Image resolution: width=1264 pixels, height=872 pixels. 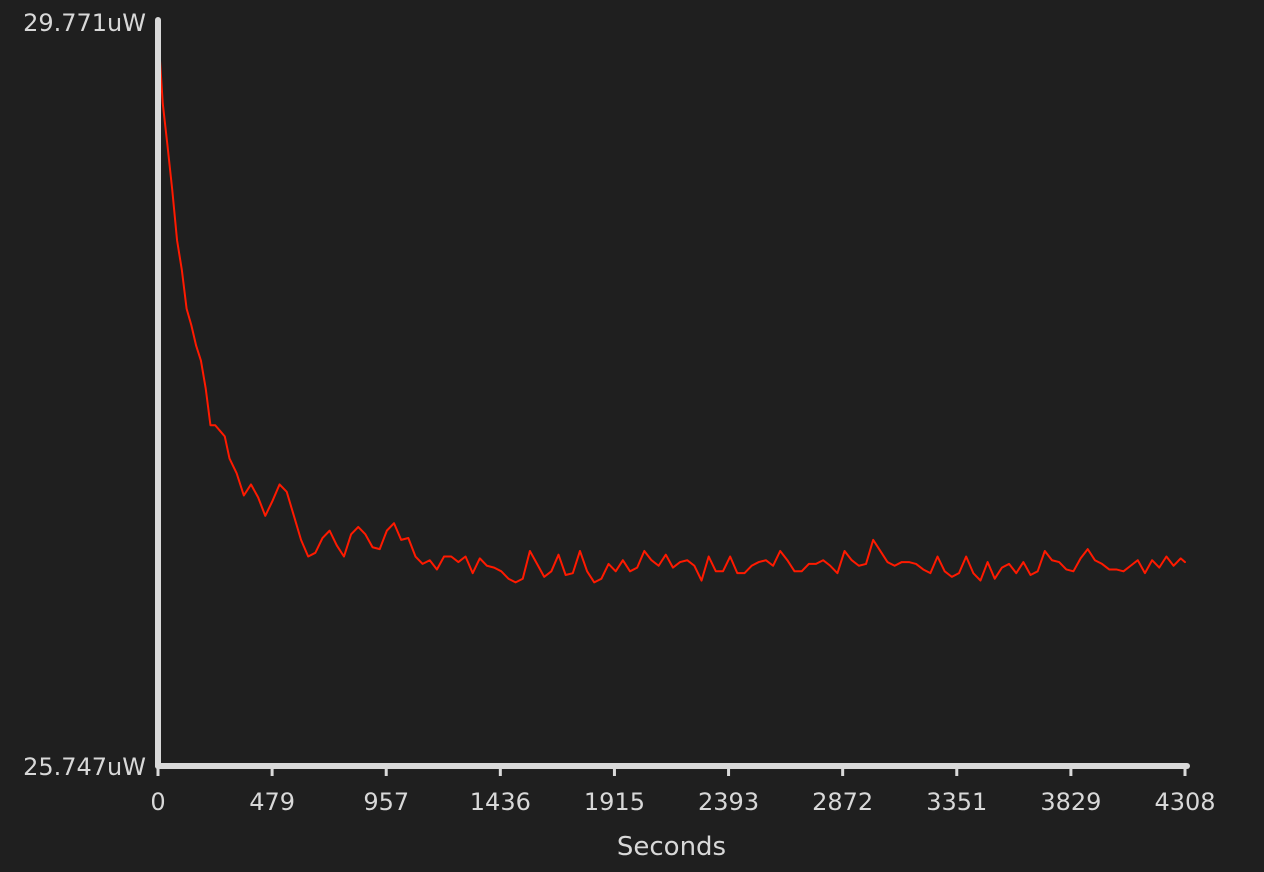 What do you see at coordinates (671, 847) in the screenshot?
I see `x-axis-title: Seconds` at bounding box center [671, 847].